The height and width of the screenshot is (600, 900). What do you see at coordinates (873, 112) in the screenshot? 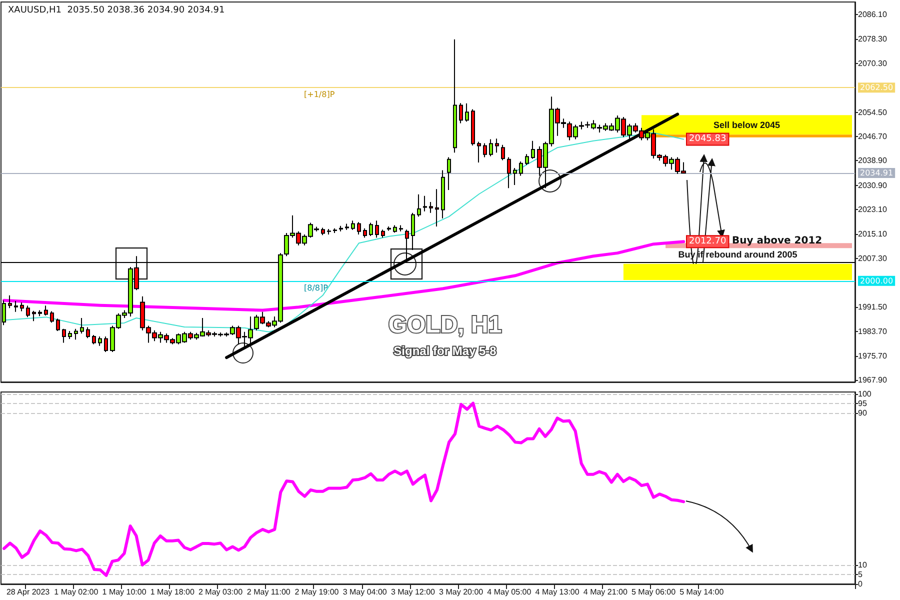
I see `y-tick-label: 2054.50` at bounding box center [873, 112].